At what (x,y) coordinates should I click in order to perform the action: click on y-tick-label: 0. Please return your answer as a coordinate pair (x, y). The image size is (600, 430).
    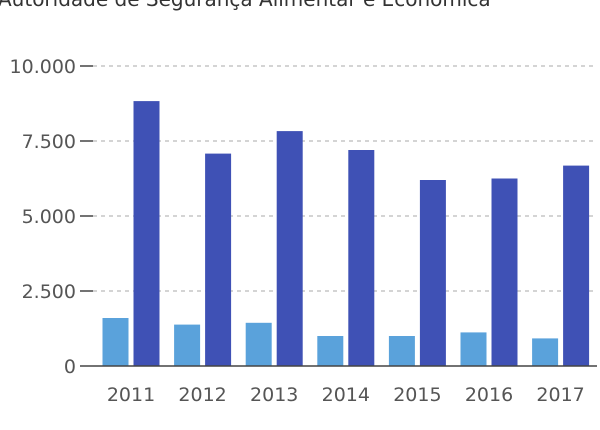
    Looking at the image, I should click on (70, 367).